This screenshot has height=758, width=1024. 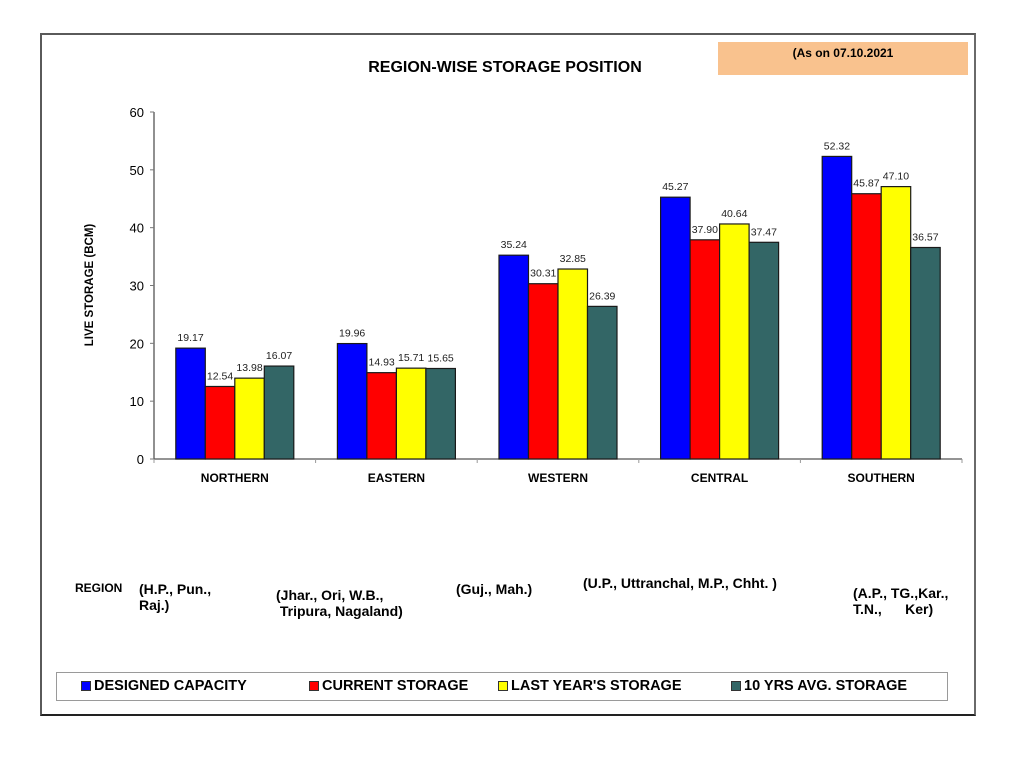 I want to click on legend-item-10-yrs-avg-storage: 10 YRS AVG. STORAGE, so click(x=819, y=686).